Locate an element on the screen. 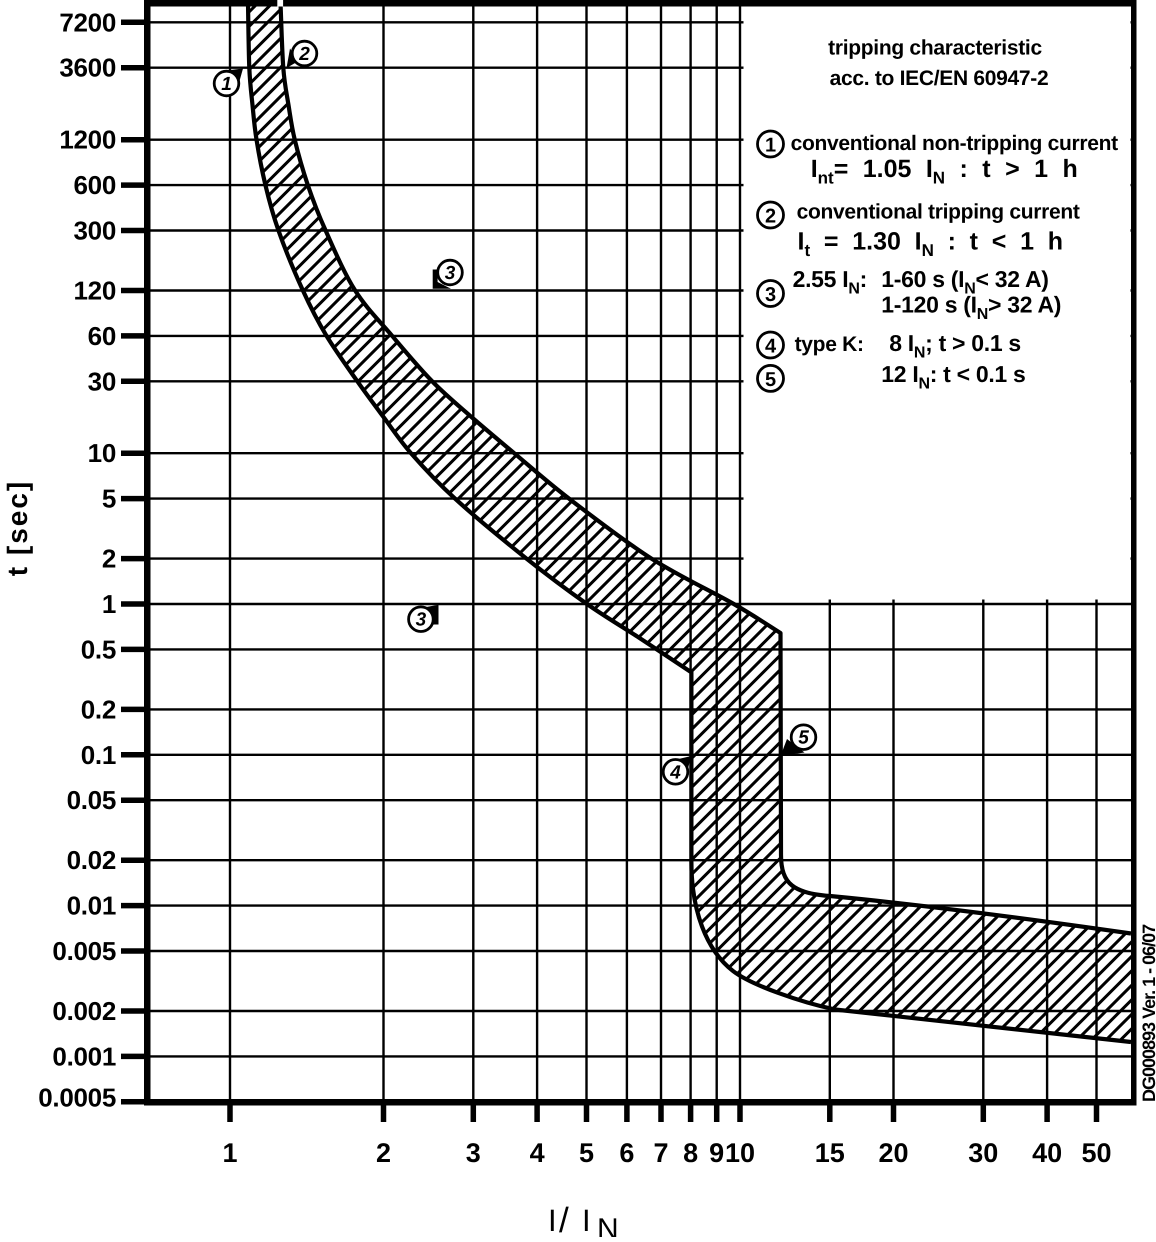 The width and height of the screenshot is (1156, 1242). svg-text: 7 is located at coordinates (660, 1153).